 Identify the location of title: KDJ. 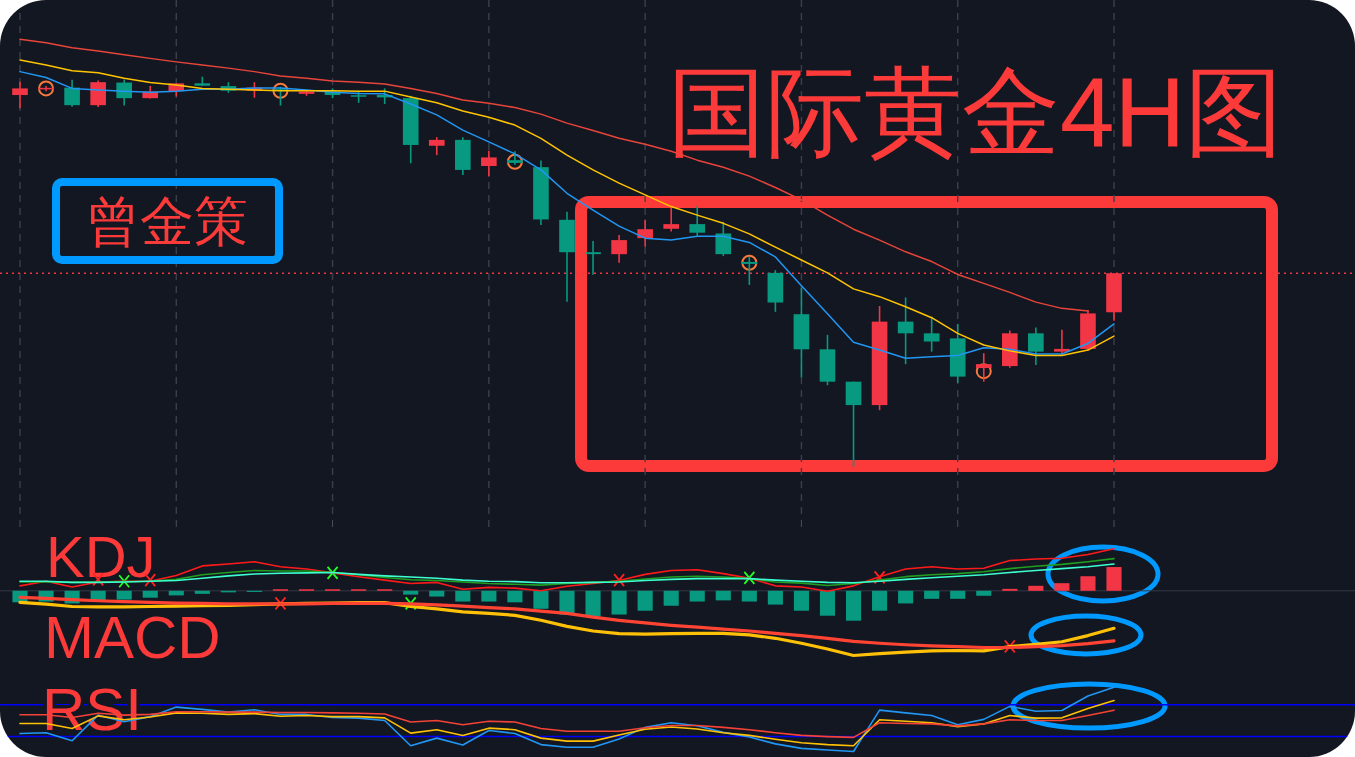
(101, 556).